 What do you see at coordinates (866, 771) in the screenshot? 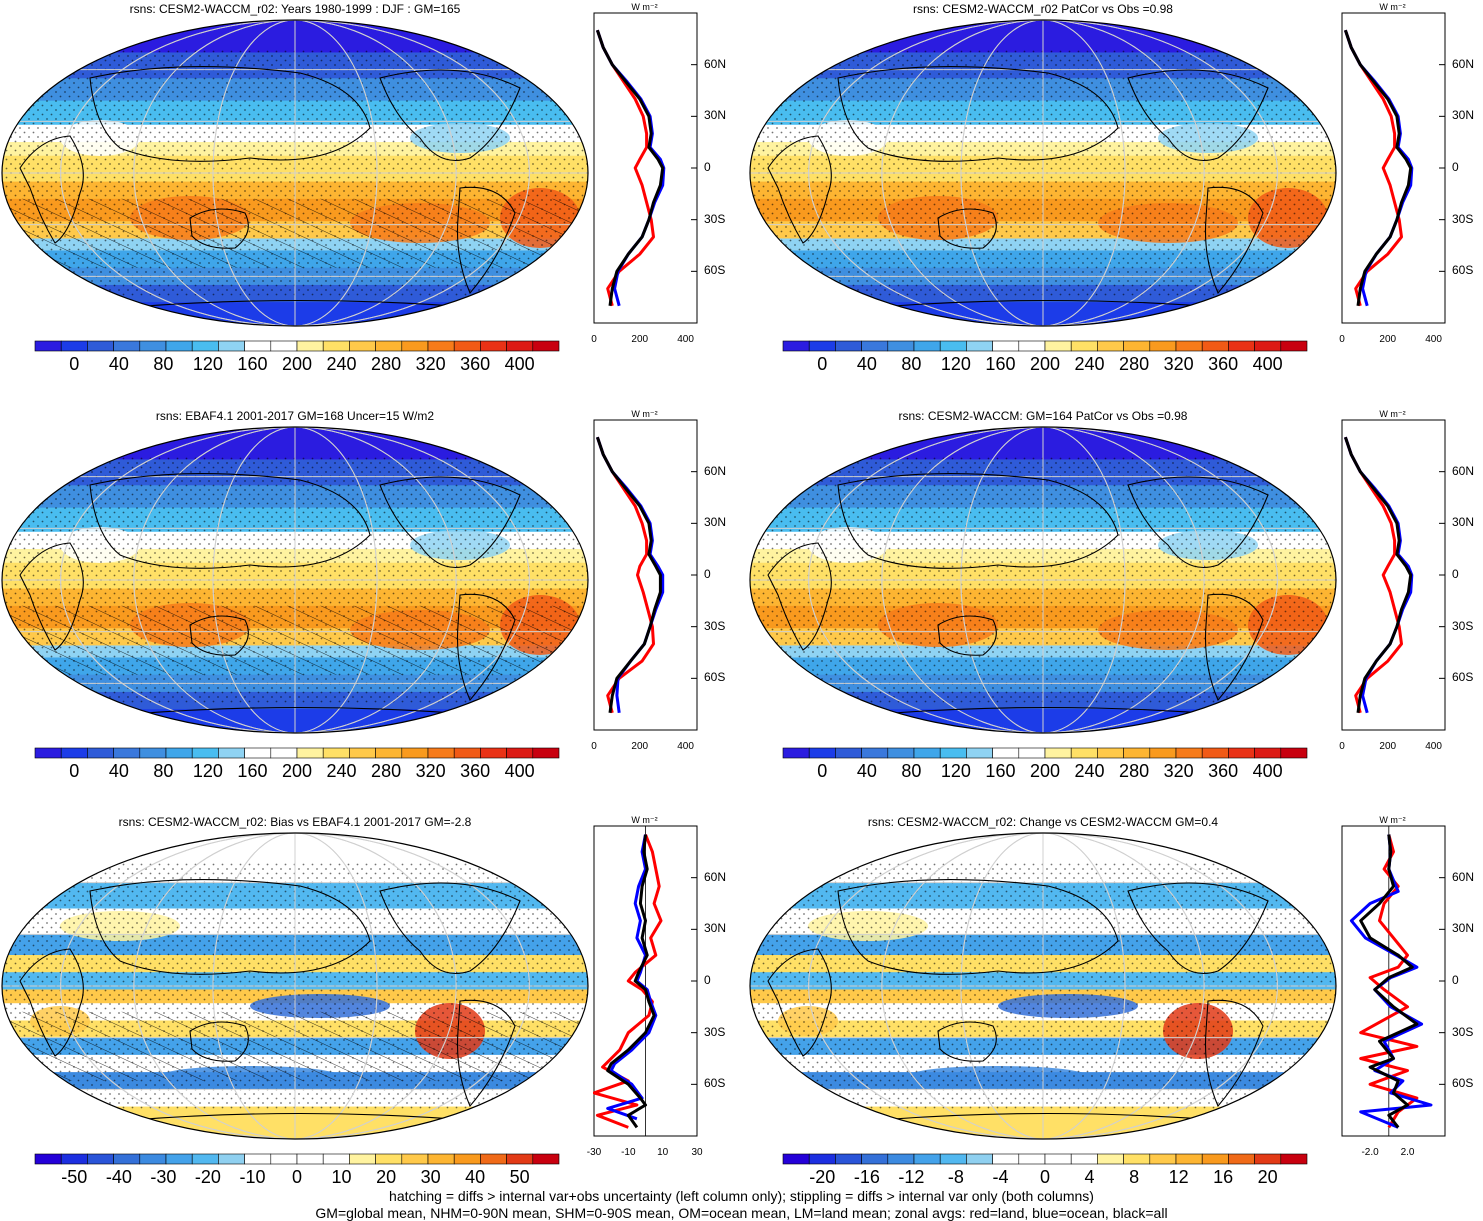
I see `colorbar-label: 40` at bounding box center [866, 771].